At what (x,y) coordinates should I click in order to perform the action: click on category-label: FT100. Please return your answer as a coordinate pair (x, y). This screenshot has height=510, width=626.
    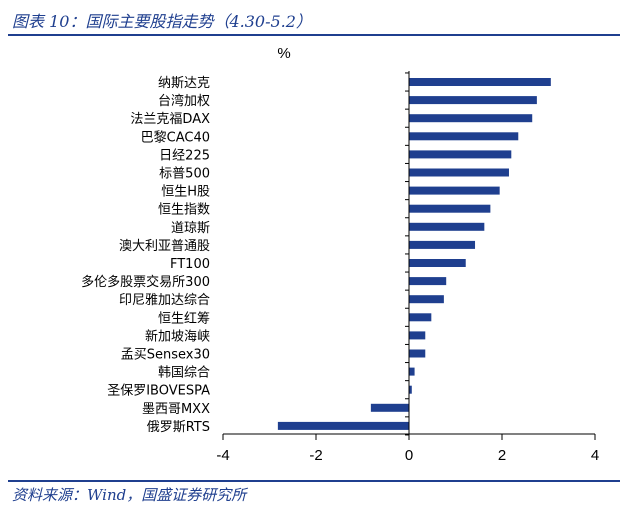
    Looking at the image, I should click on (190, 264).